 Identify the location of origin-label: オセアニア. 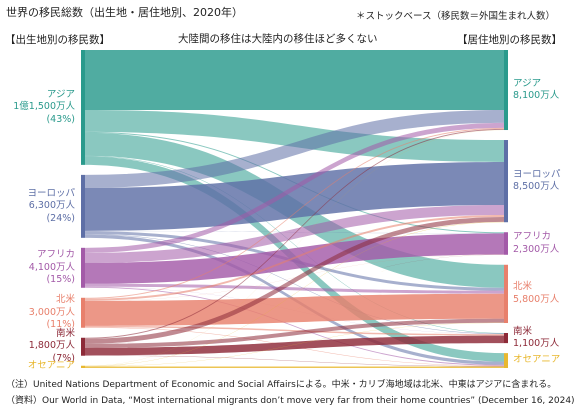
(51, 366).